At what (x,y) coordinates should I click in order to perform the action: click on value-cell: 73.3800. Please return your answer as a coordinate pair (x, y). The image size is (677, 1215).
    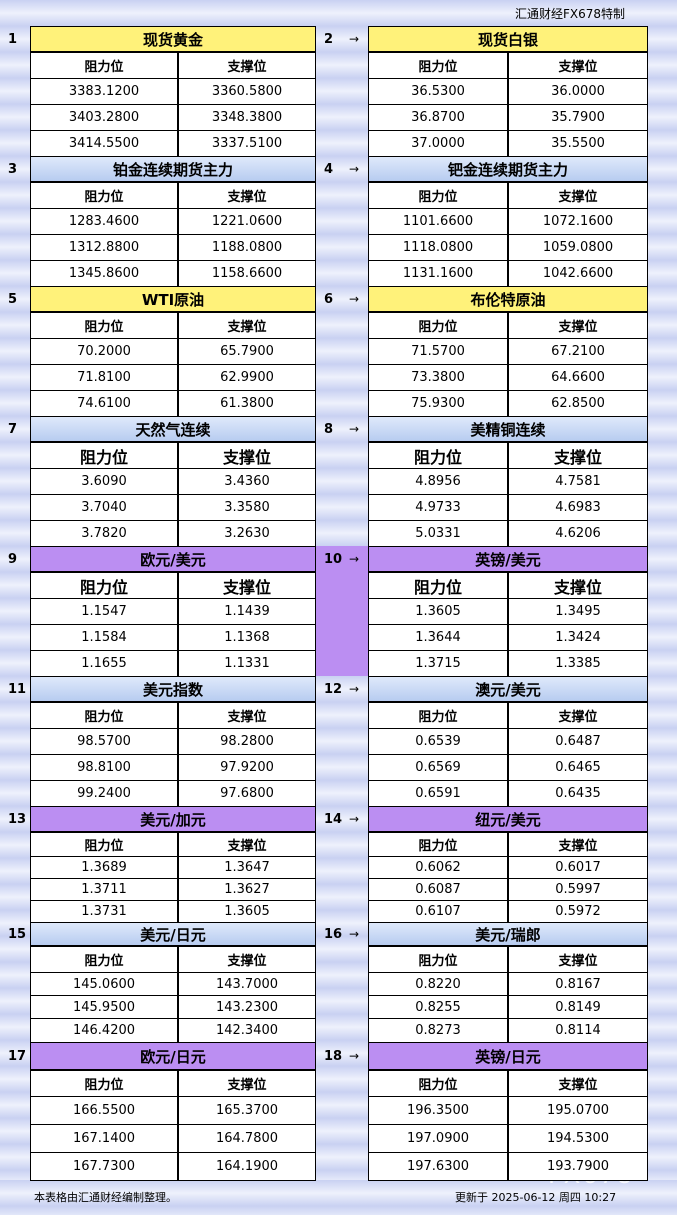
    Looking at the image, I should click on (438, 377).